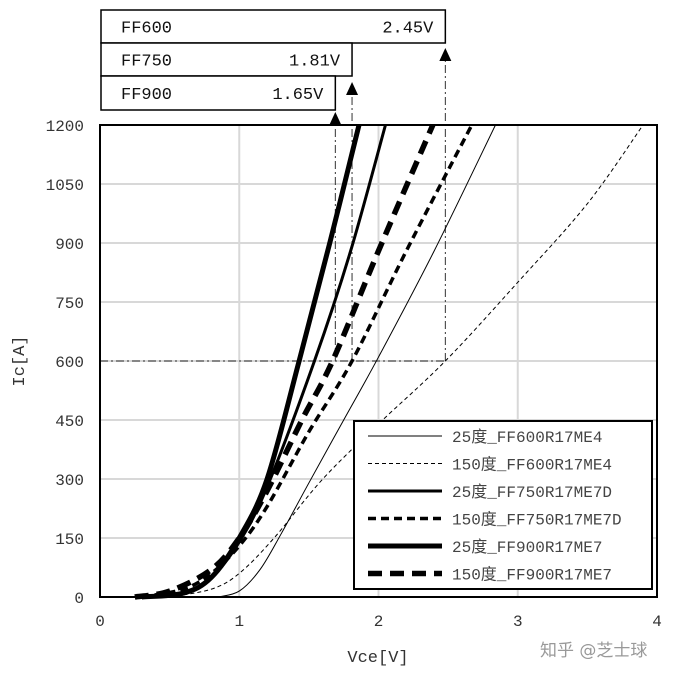 The image size is (686, 676). Describe the element at coordinates (100, 622) in the screenshot. I see `x-tick-label: 0` at that location.